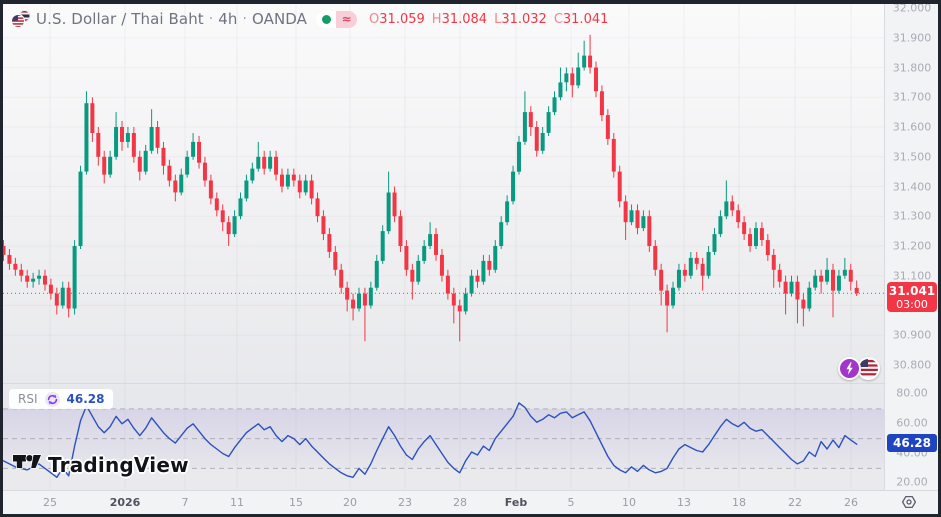 This screenshot has width=941, height=517. Describe the element at coordinates (581, 19) in the screenshot. I see `ohlc-close: C31.041` at that location.